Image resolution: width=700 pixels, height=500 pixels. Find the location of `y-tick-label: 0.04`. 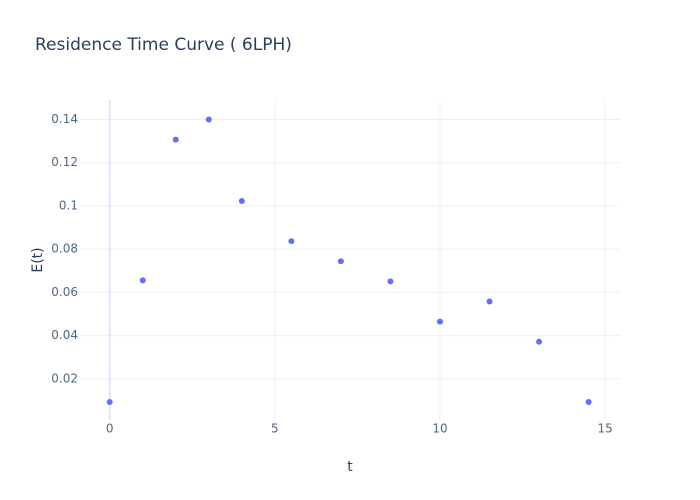

y-tick-label: 0.04 is located at coordinates (64, 335).